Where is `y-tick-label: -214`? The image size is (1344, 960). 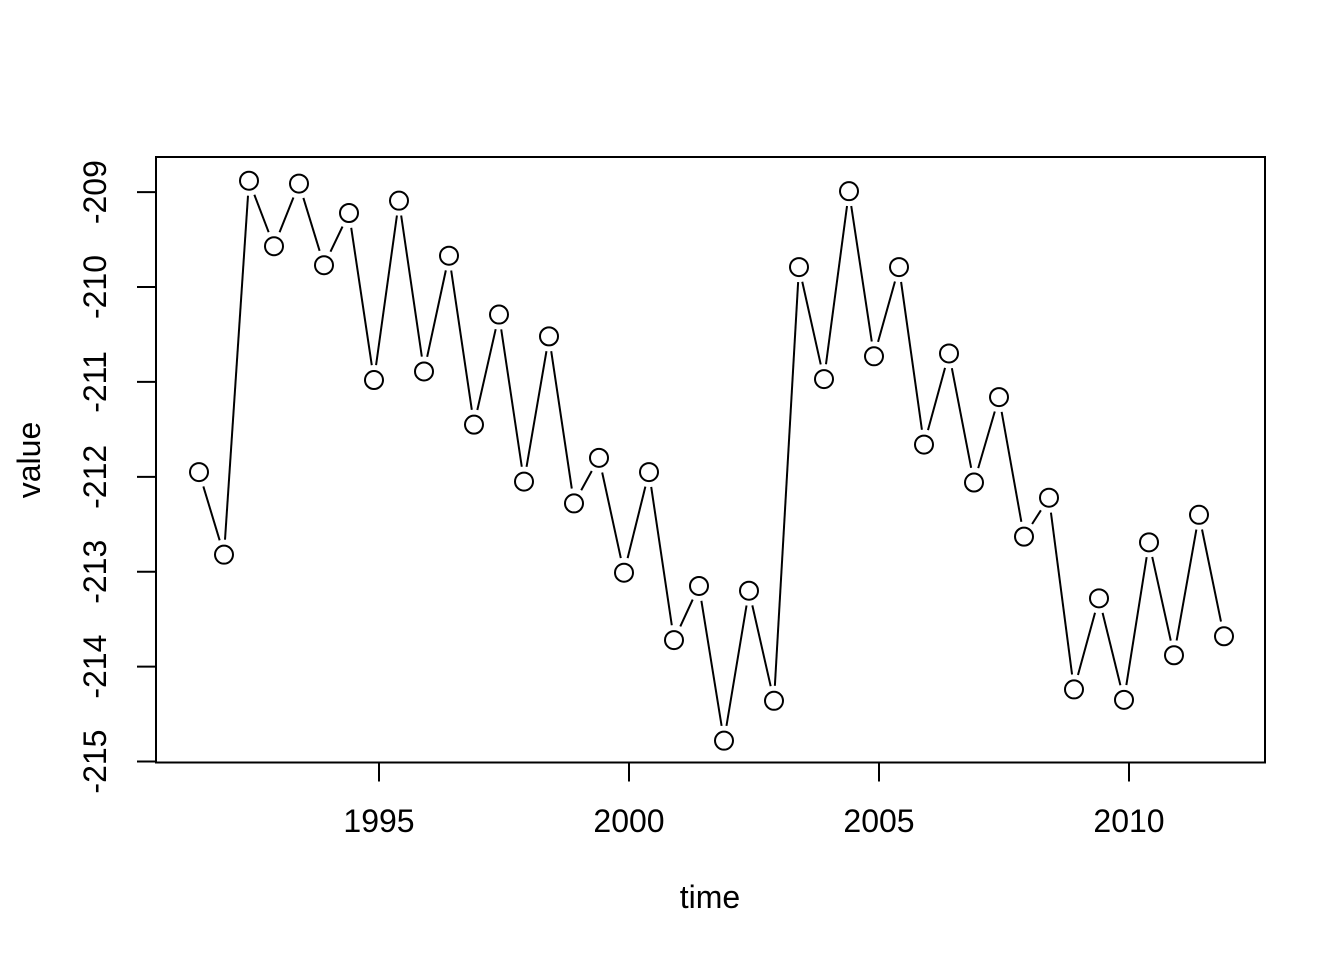 y-tick-label: -214 is located at coordinates (95, 667).